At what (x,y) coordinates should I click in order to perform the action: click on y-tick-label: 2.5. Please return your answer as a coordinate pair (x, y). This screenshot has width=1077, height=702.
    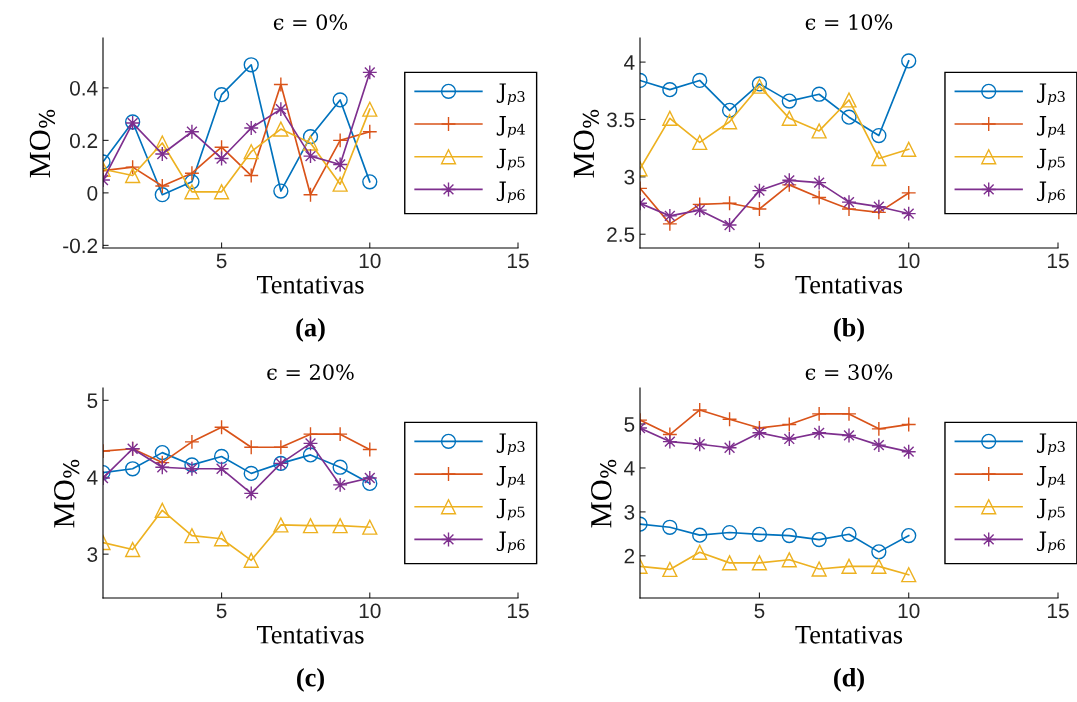
    Looking at the image, I should click on (621, 234).